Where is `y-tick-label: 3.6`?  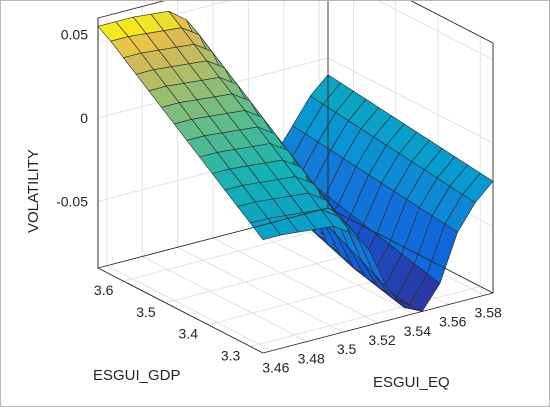
y-tick-label: 3.6 is located at coordinates (104, 290).